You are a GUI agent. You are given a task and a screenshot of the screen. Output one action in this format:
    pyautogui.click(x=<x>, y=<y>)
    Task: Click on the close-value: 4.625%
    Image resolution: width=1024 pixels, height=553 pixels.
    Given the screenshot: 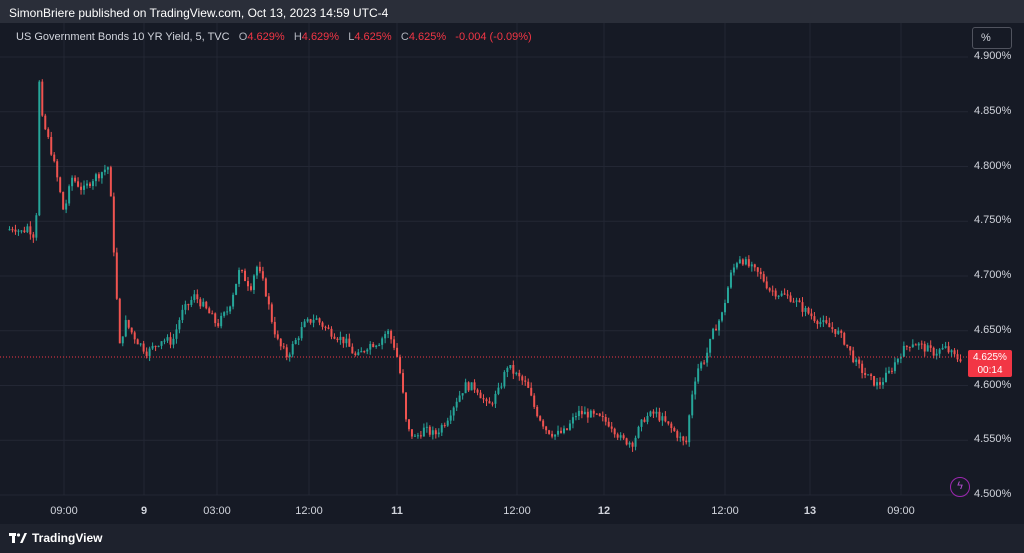 What is the action you would take?
    pyautogui.click(x=427, y=37)
    